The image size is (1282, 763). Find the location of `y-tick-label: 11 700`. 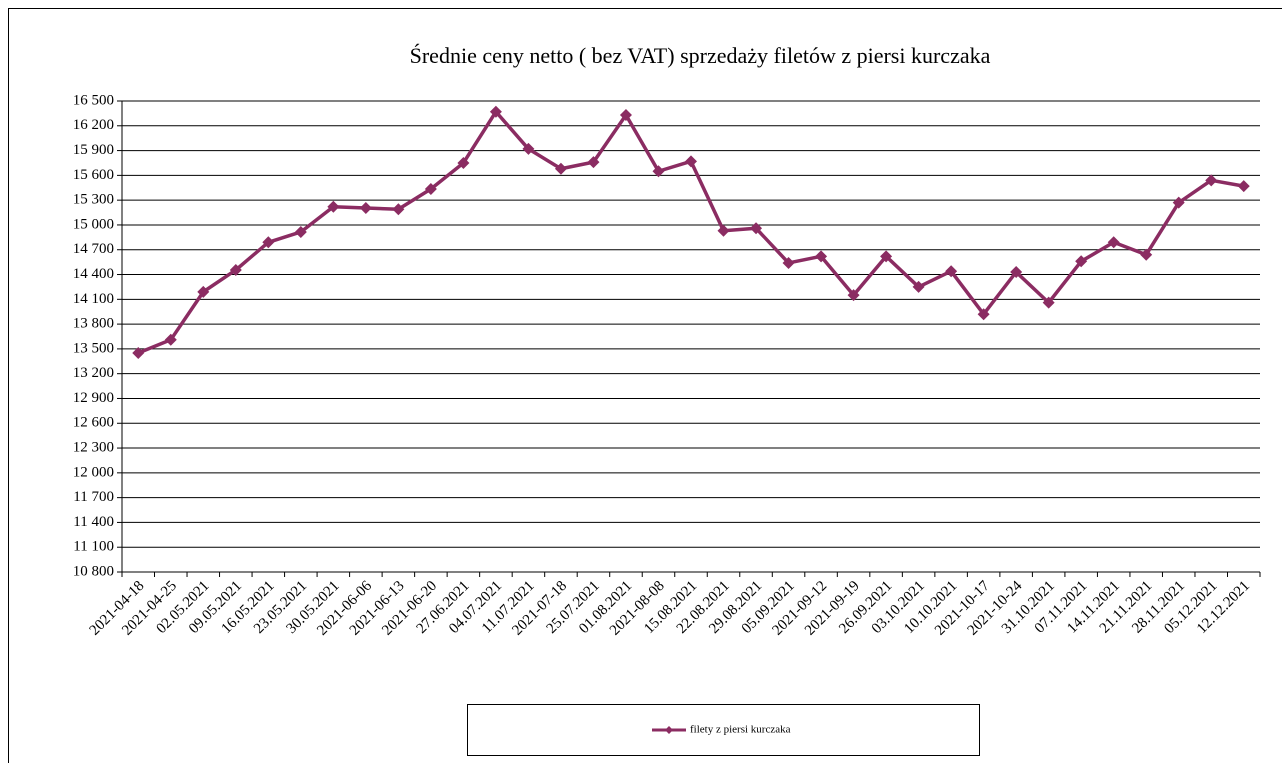

y-tick-label: 11 700 is located at coordinates (93, 497).